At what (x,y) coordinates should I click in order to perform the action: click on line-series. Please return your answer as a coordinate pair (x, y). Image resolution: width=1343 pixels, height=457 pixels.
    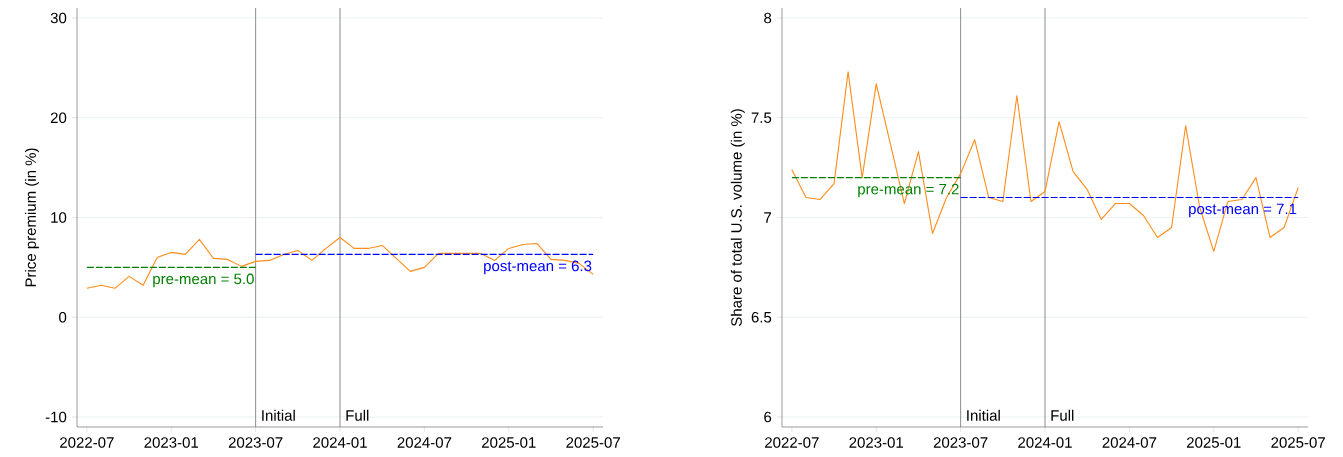
    Looking at the image, I should click on (1045, 161).